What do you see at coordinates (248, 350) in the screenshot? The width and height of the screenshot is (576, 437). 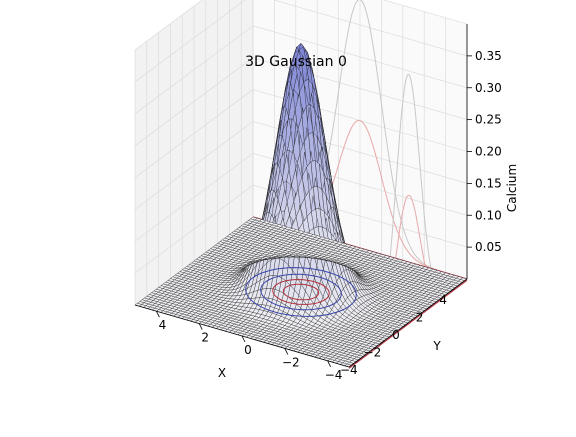 I see `x-tick-label: 0` at bounding box center [248, 350].